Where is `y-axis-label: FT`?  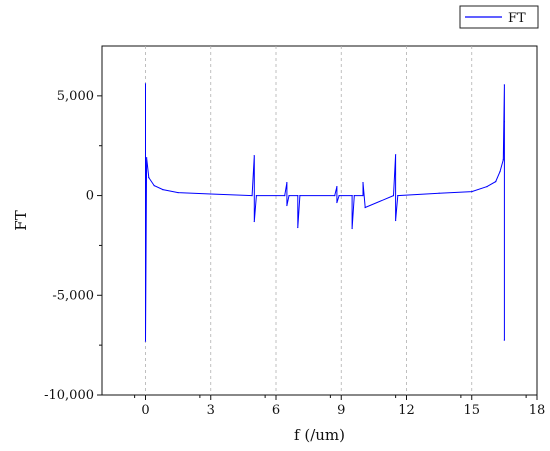 y-axis-label: FT is located at coordinates (21, 220).